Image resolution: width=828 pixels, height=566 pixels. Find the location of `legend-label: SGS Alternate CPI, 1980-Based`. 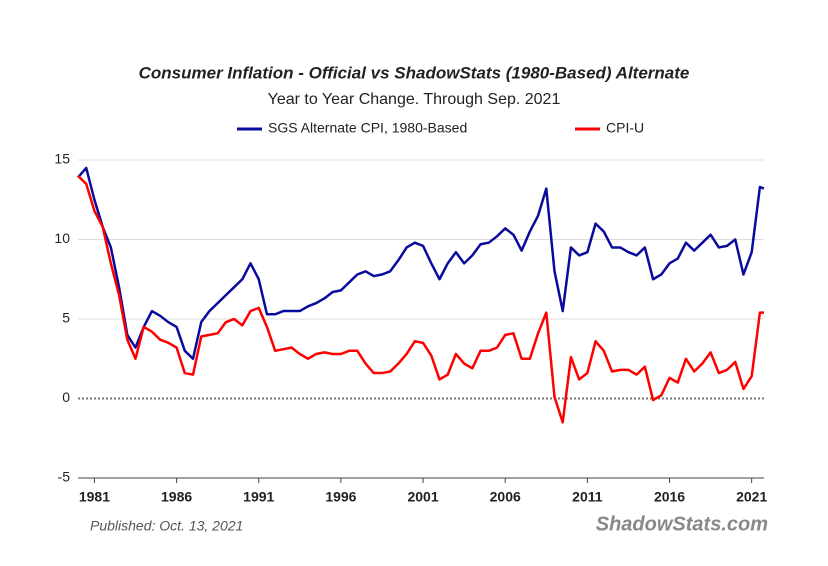

legend-label: SGS Alternate CPI, 1980-Based is located at coordinates (367, 128).